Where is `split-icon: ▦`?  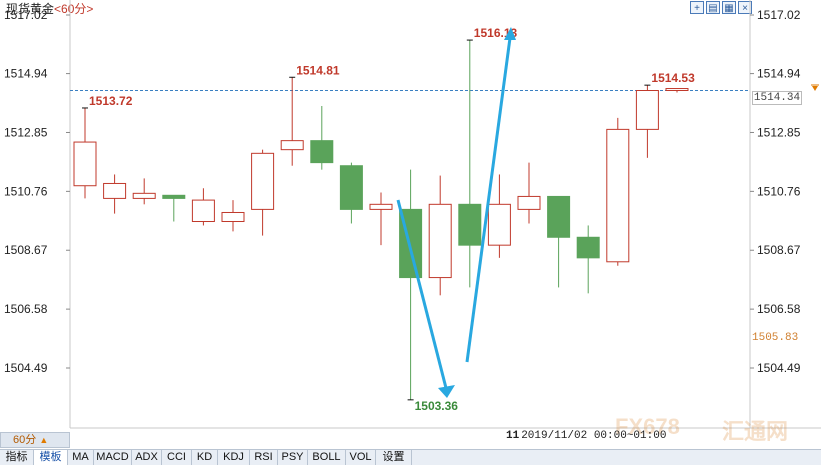 split-icon: ▦ is located at coordinates (729, 7).